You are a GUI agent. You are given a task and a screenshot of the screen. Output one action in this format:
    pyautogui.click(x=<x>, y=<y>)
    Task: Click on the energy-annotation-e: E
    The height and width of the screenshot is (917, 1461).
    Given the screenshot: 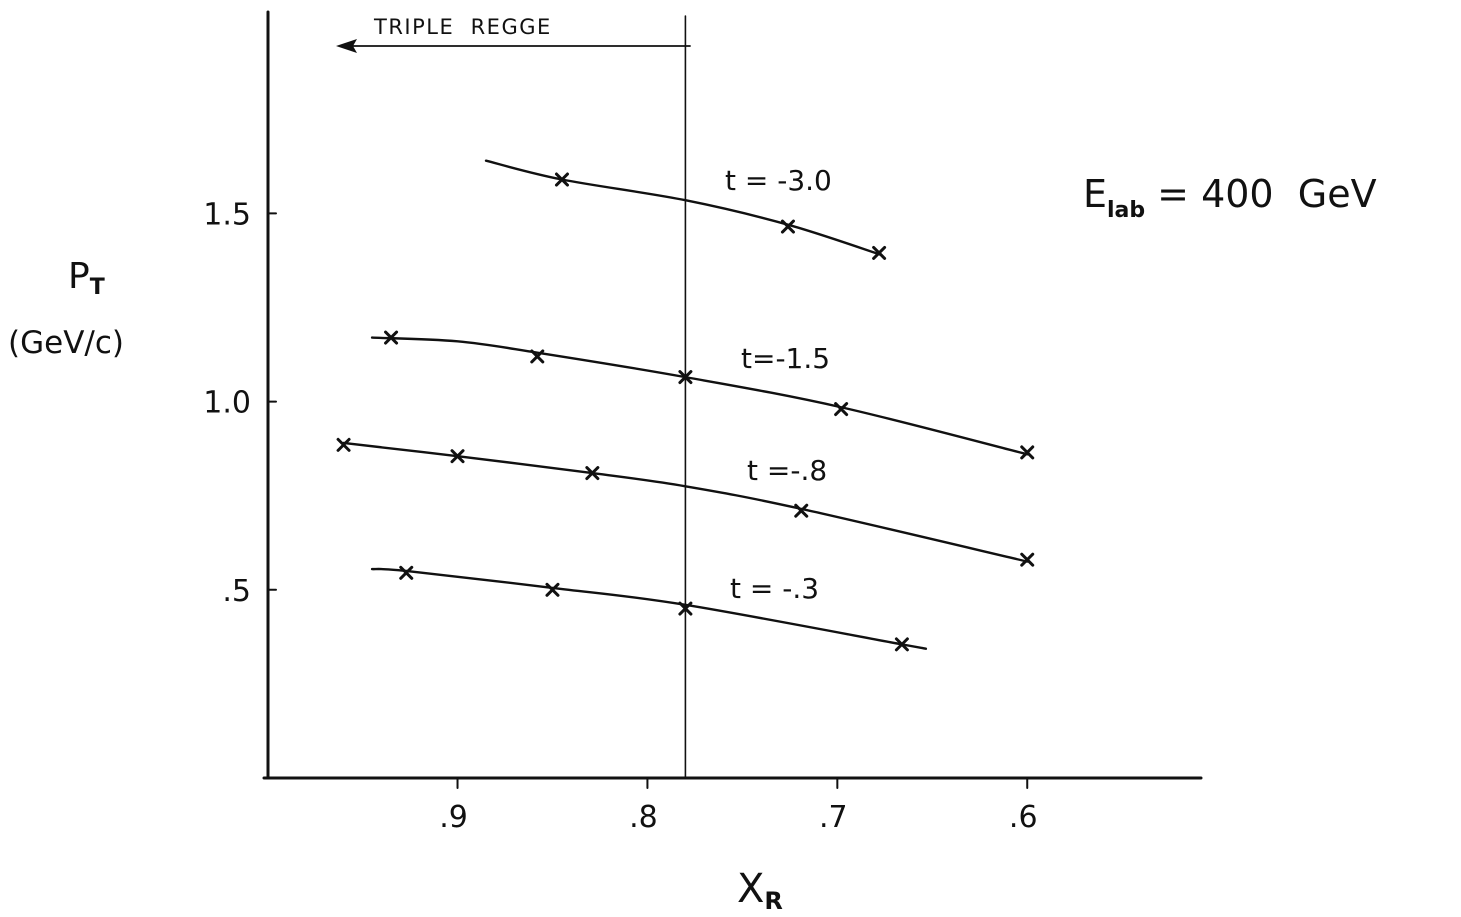 What is the action you would take?
    pyautogui.click(x=1095, y=194)
    